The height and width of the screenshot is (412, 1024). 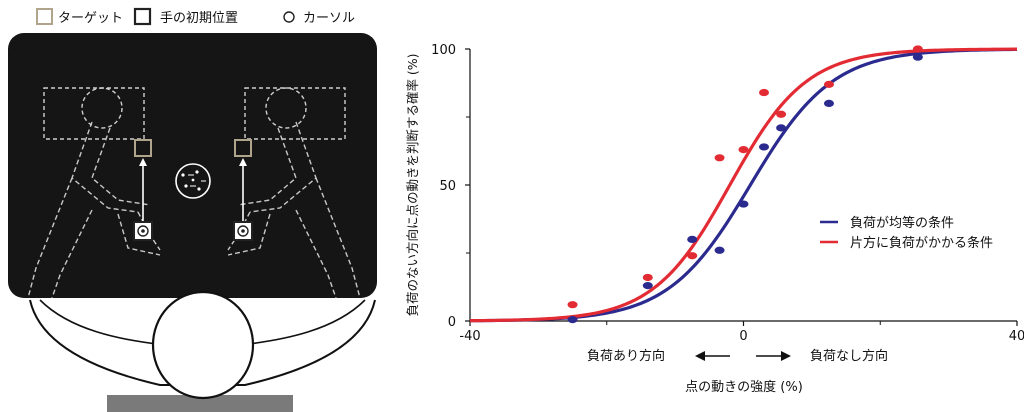 I want to click on right-reach-arrowhead, so click(x=243, y=162).